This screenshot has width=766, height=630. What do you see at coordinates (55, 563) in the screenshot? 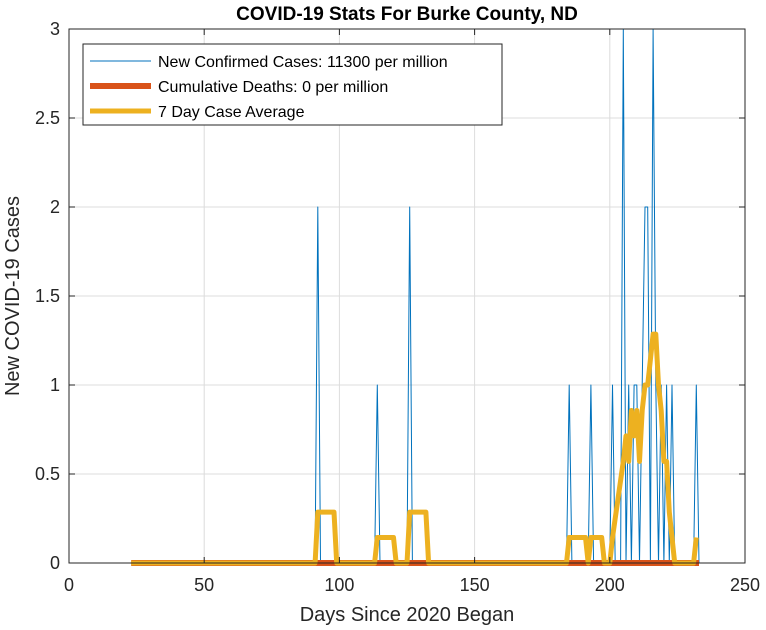
I see `y-tick-label-0: 0` at bounding box center [55, 563].